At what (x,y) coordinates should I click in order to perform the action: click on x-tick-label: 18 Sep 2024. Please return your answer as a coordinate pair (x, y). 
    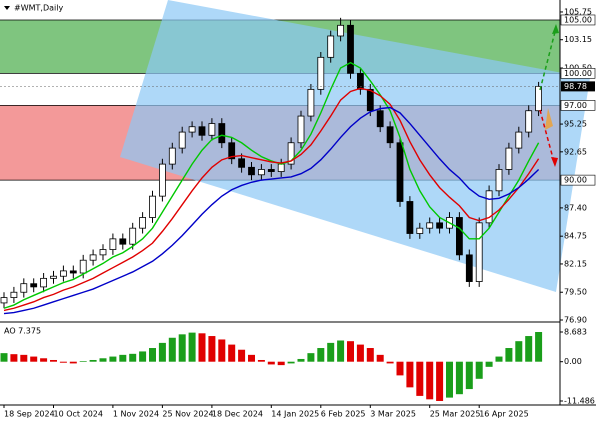
    Looking at the image, I should click on (29, 414).